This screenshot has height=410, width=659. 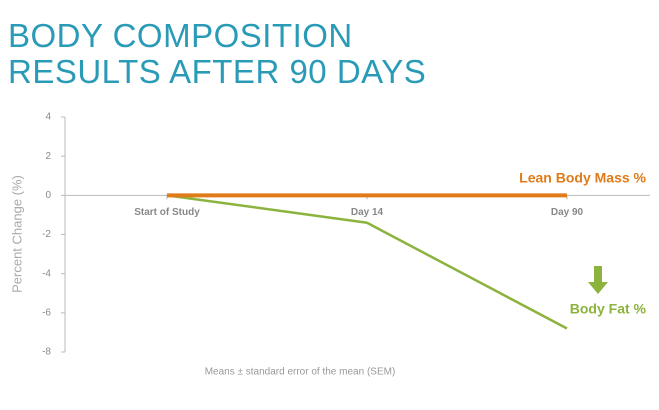 What do you see at coordinates (598, 280) in the screenshot?
I see `down-arrow` at bounding box center [598, 280].